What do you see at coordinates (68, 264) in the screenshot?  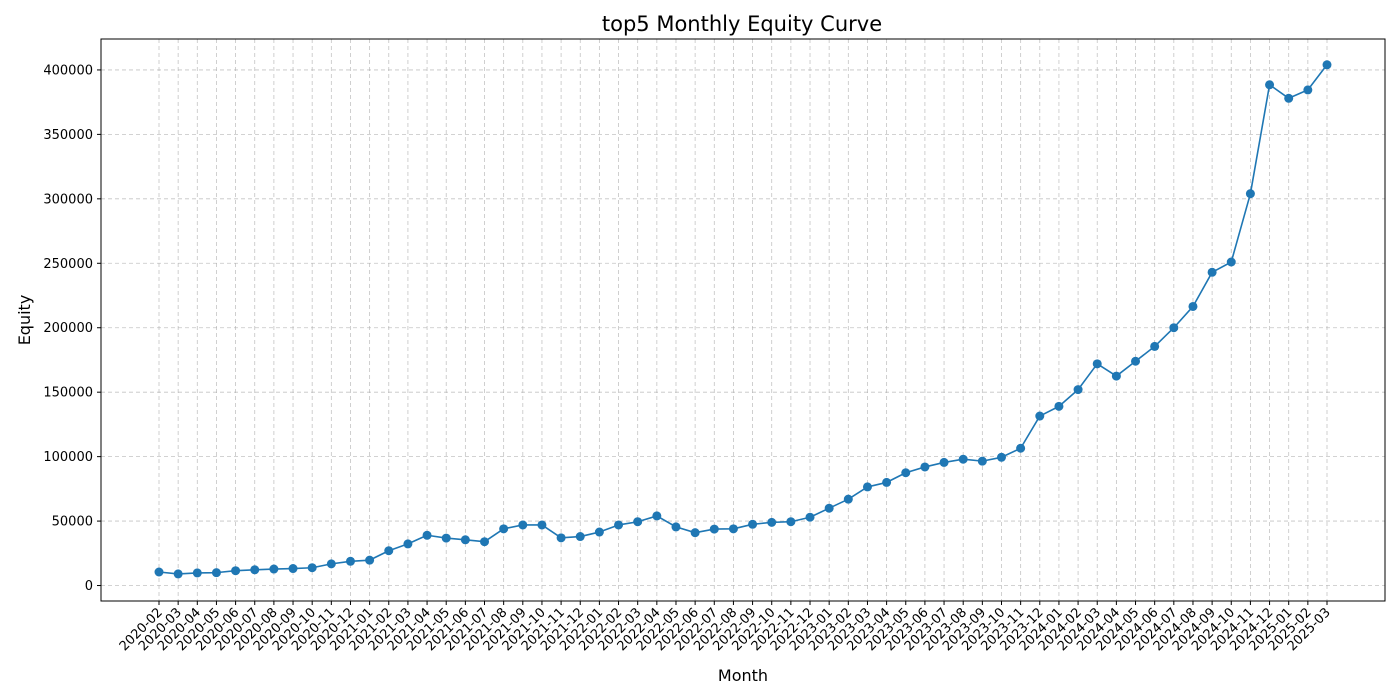 I see `y-tick-label: 250000` at bounding box center [68, 264].